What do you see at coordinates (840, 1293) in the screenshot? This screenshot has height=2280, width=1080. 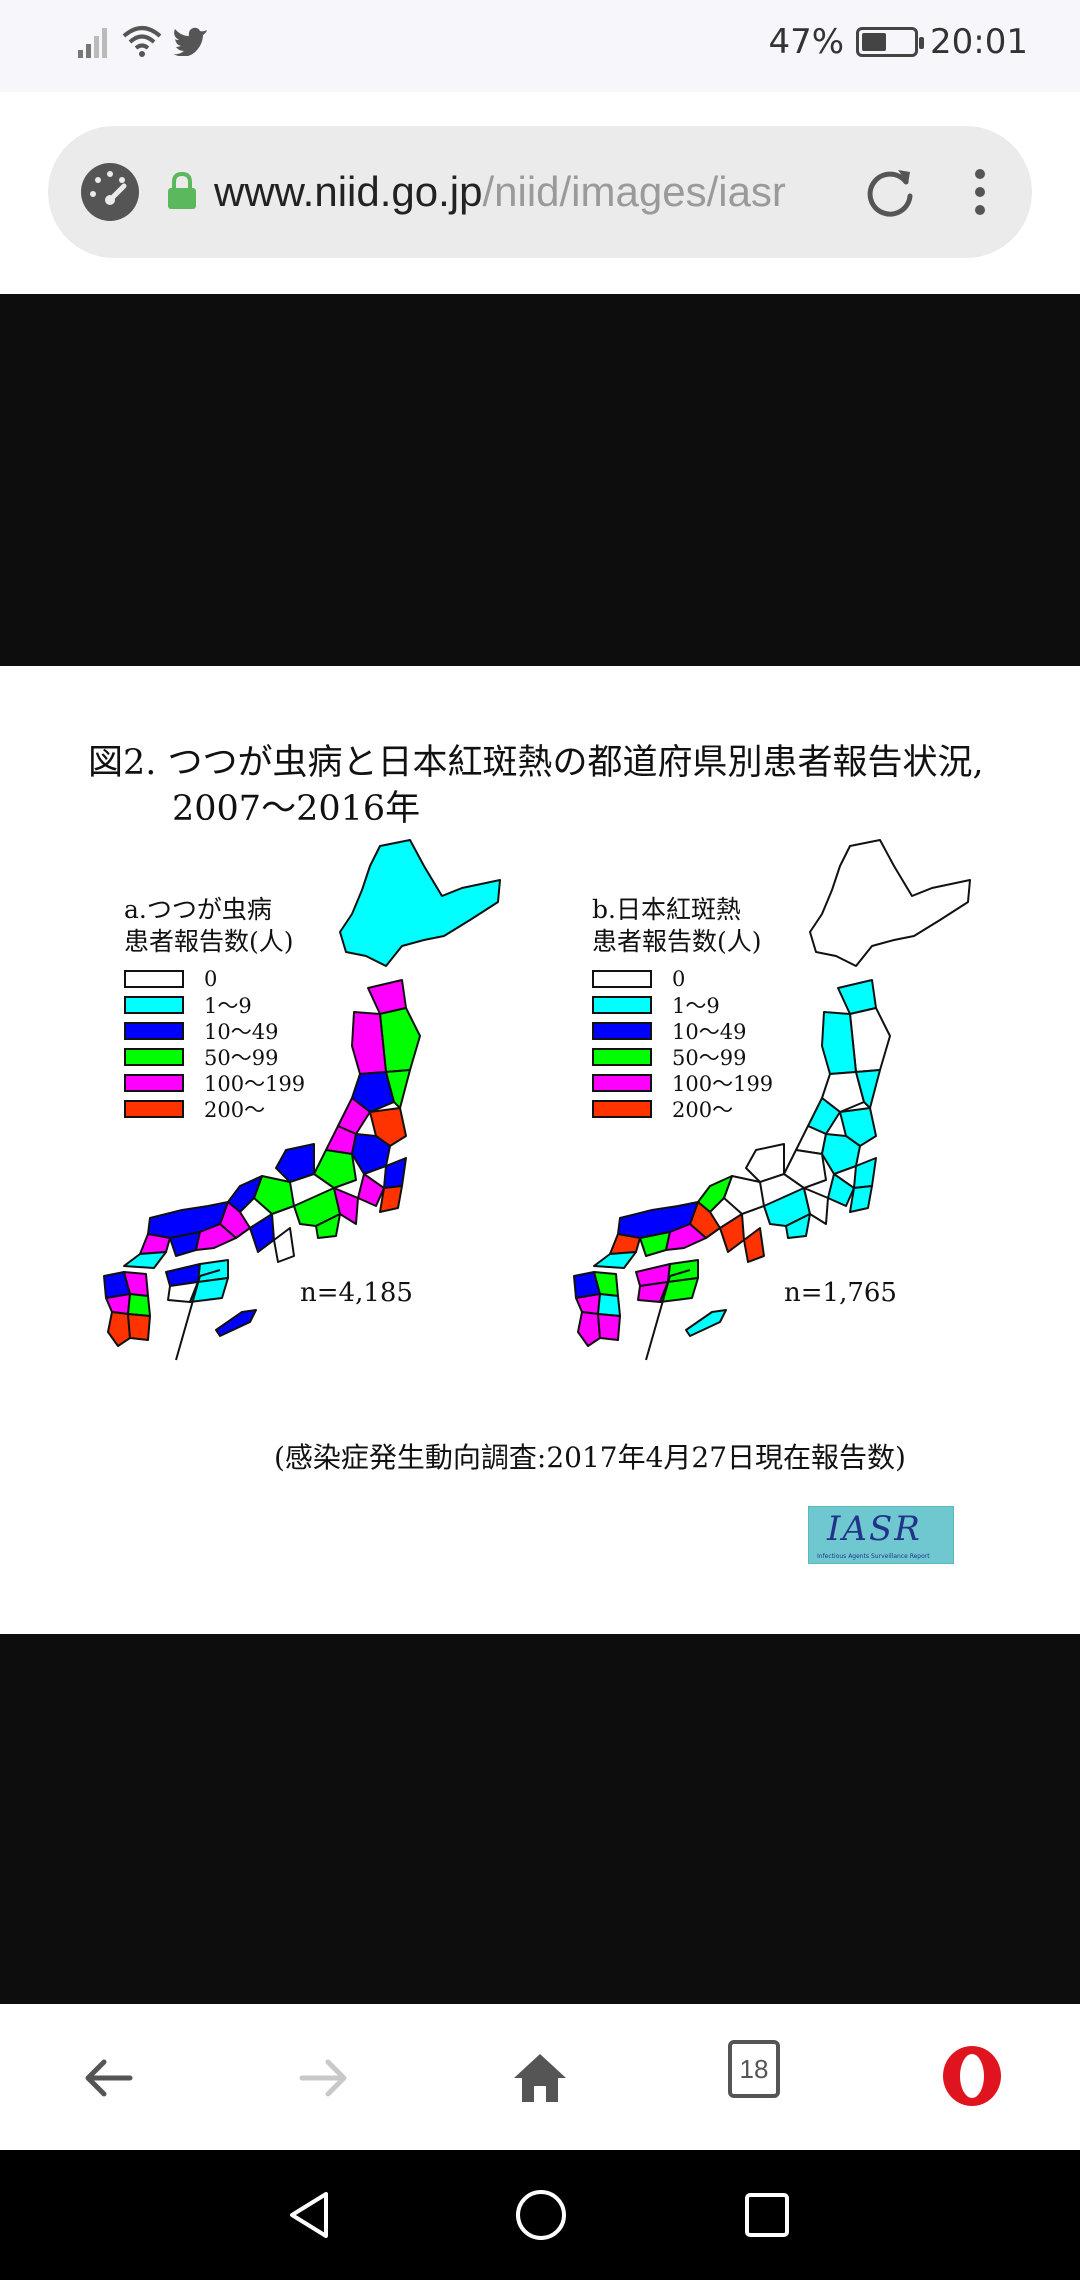 I see `map-b-n: n=1,765` at bounding box center [840, 1293].